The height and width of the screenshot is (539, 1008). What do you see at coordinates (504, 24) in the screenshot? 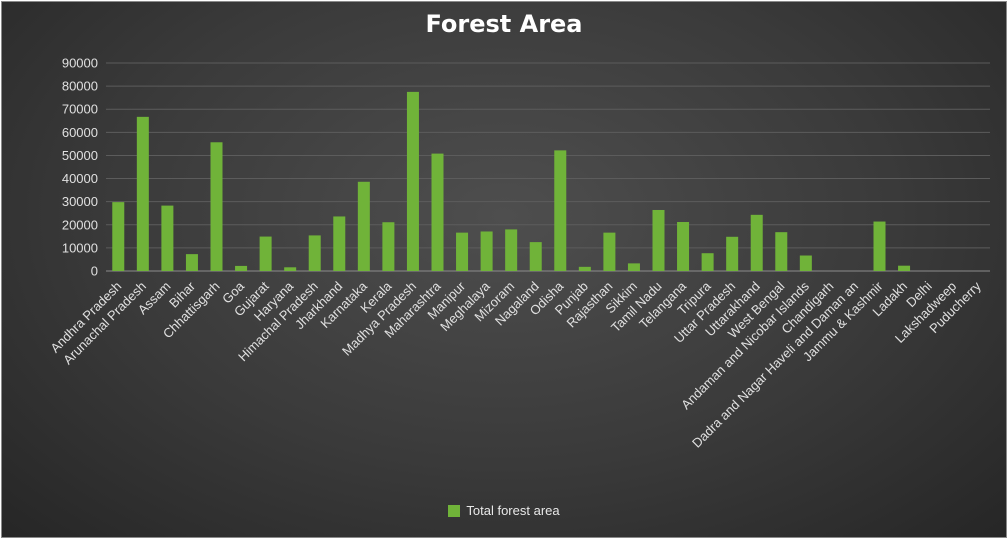
I see `chart-title: Forest Area` at bounding box center [504, 24].